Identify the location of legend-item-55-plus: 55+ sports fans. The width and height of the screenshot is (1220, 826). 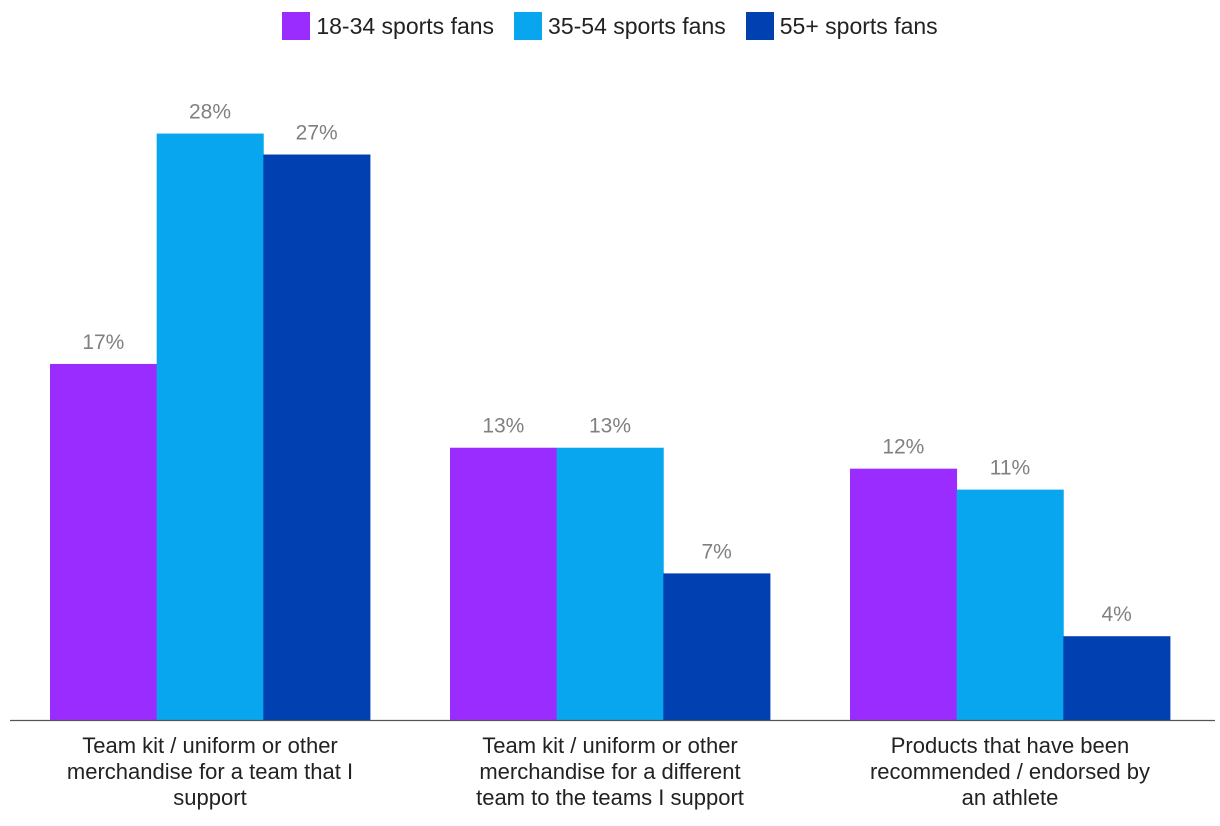
(841, 26).